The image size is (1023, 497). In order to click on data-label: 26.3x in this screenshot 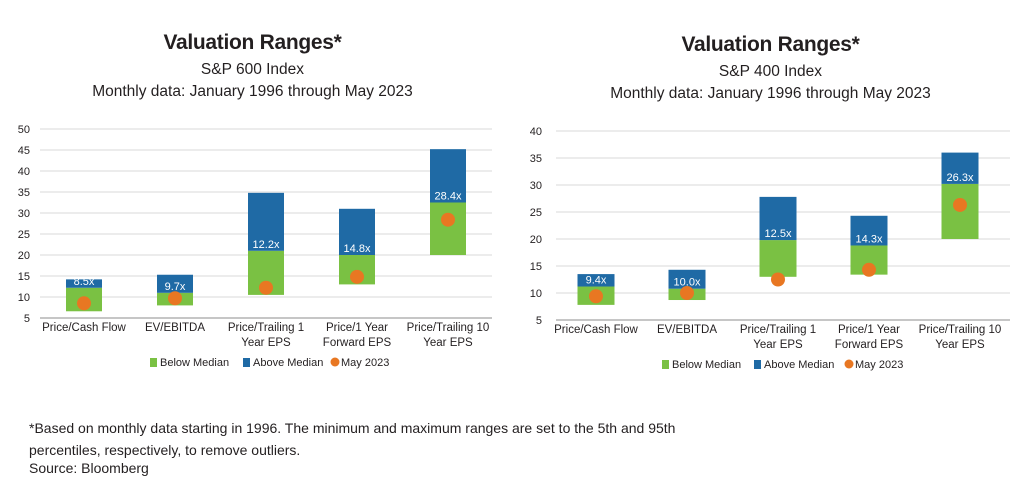, I will do `click(960, 178)`.